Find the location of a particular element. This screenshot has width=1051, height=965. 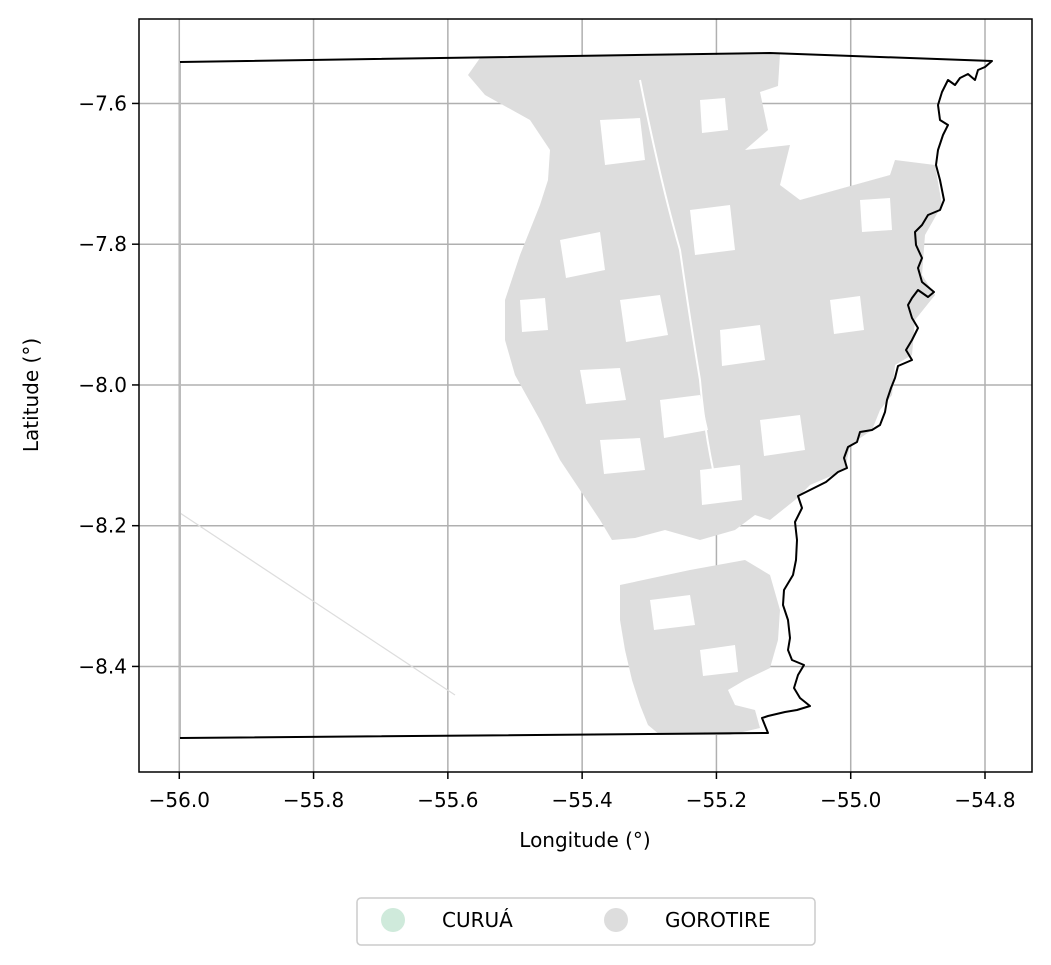

river-streak is located at coordinates (680, 290).